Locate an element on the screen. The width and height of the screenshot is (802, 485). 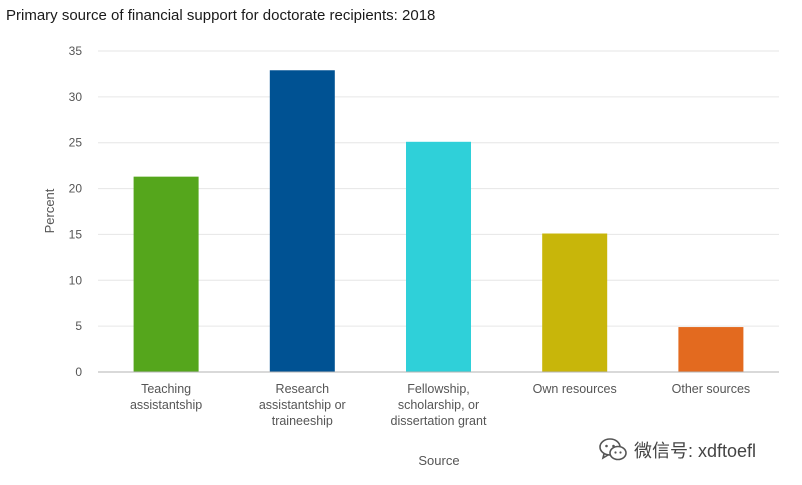
watermark-text: 微信号: xdftoefl is located at coordinates (695, 451).